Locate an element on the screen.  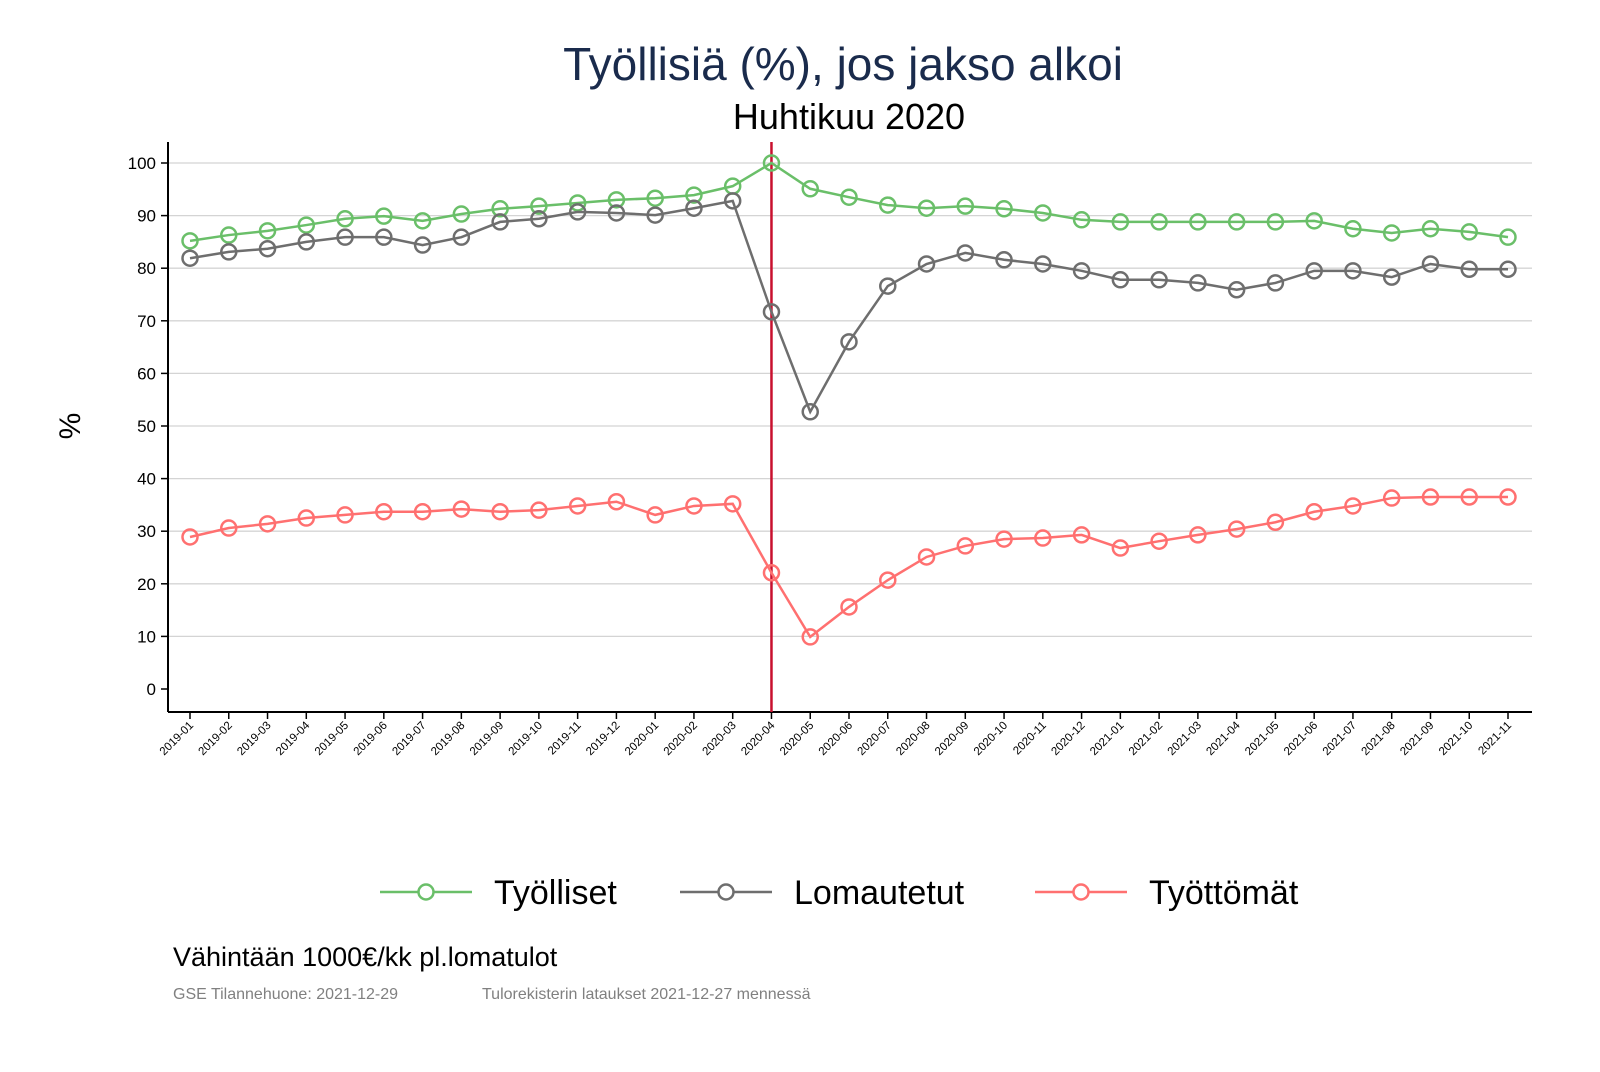
x-tick-label: 2019-11 is located at coordinates (565, 739).